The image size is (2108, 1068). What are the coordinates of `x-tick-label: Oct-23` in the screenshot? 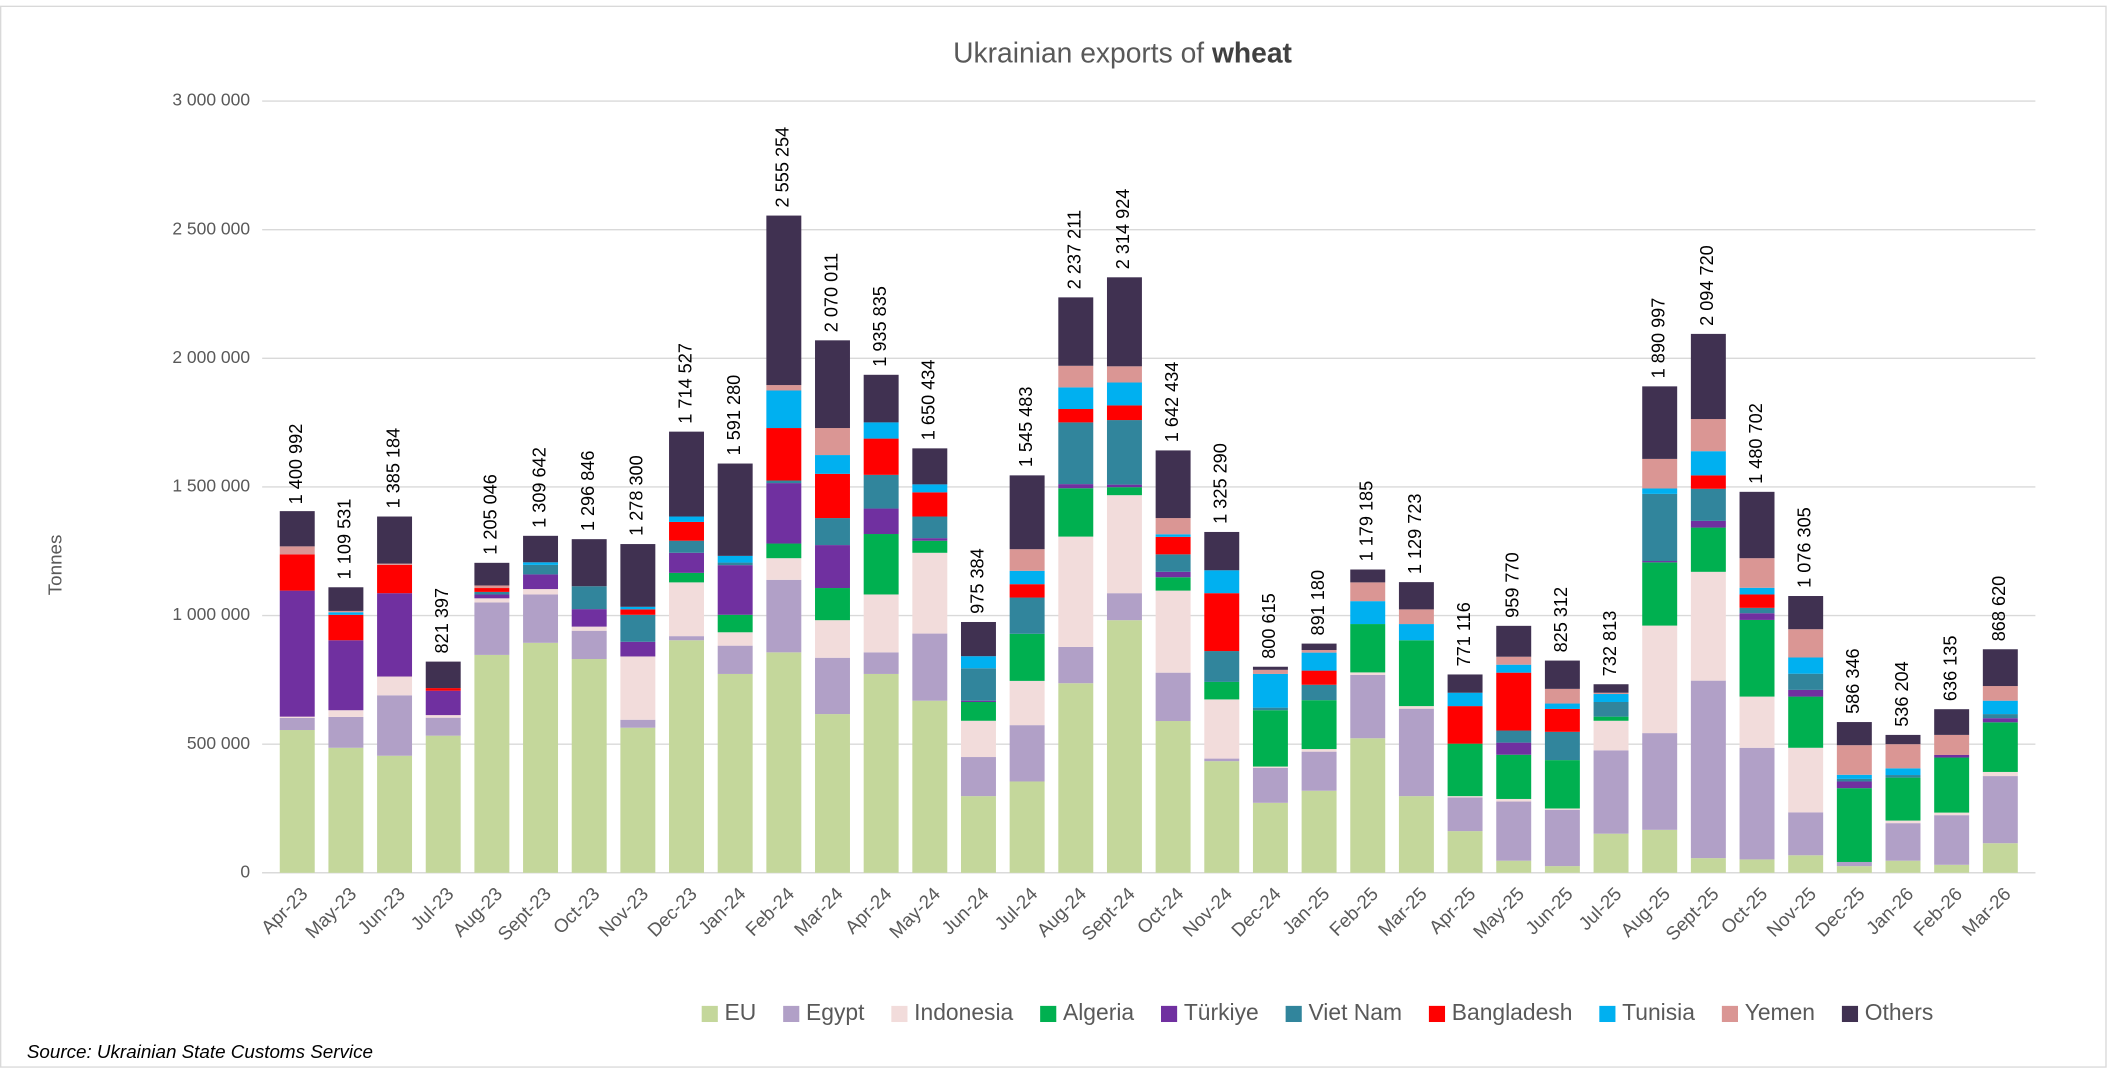 It's located at (576, 910).